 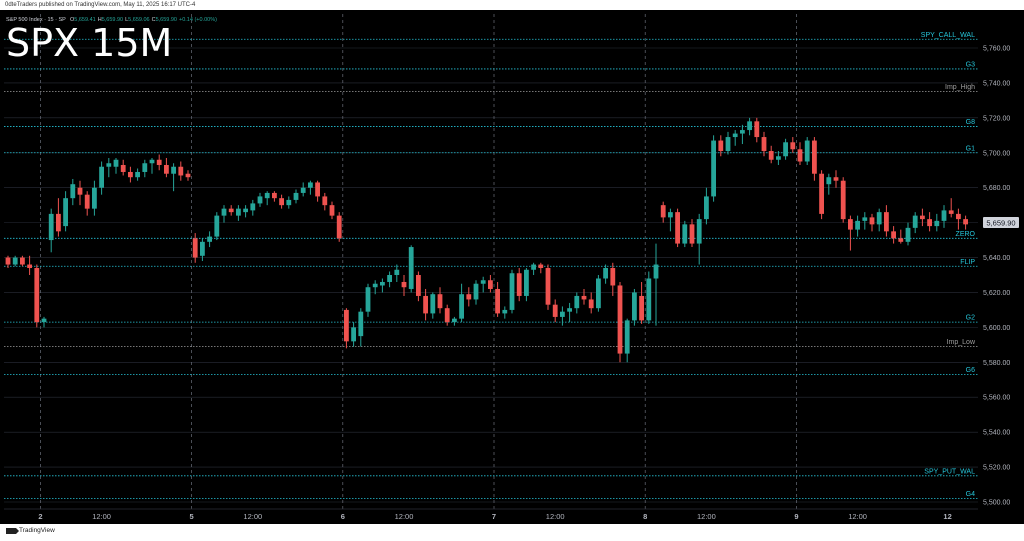 I want to click on time-axis: 2 12:00 5 12:00 6 12:00 7 12:00 8 12:00 9 12:00 12, so click(x=491, y=514).